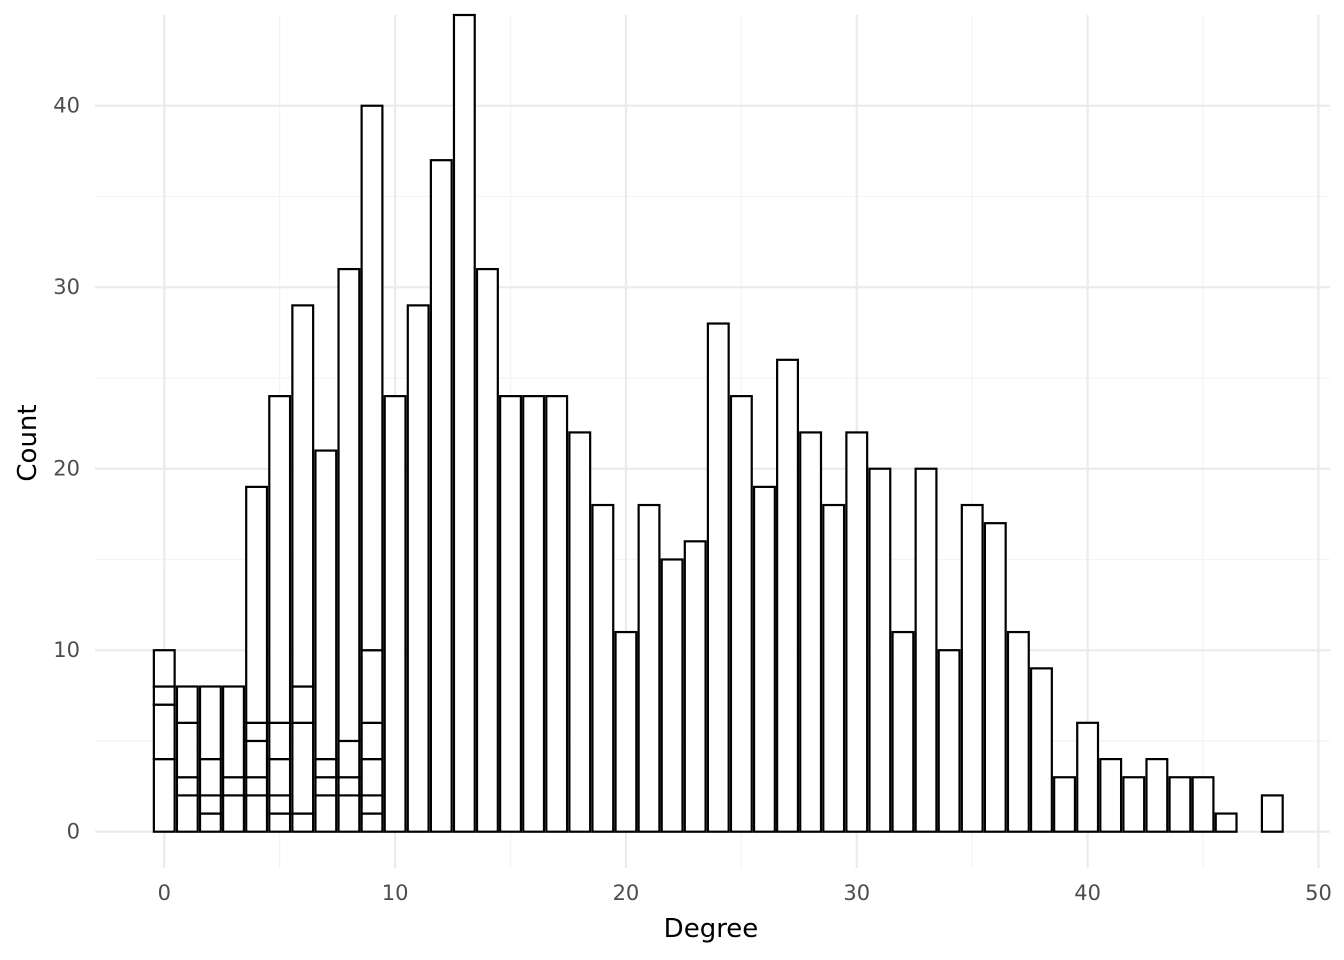  What do you see at coordinates (66, 106) in the screenshot?
I see `y-tick-label: 40` at bounding box center [66, 106].